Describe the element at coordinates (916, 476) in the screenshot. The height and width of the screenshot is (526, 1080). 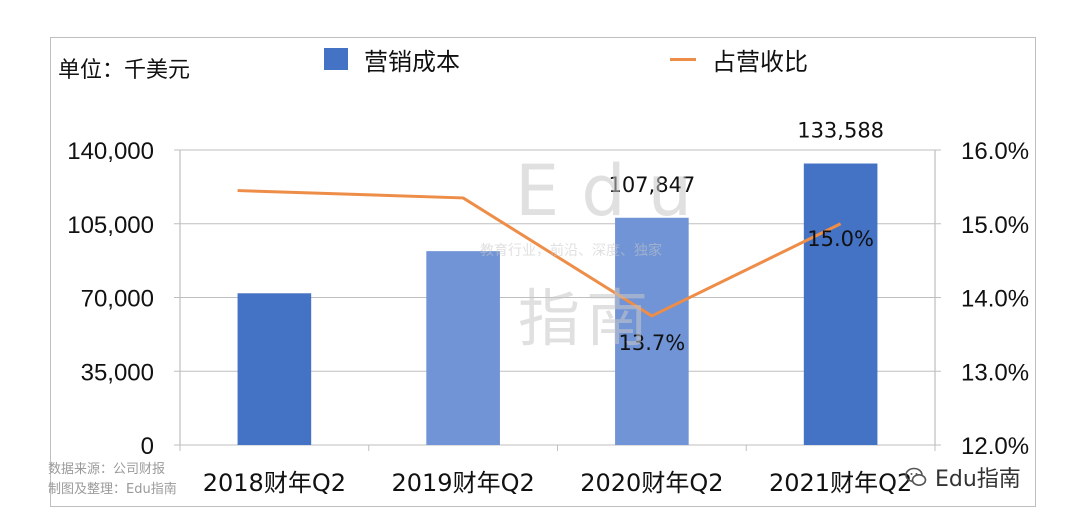
I see `wechat-icon` at that location.